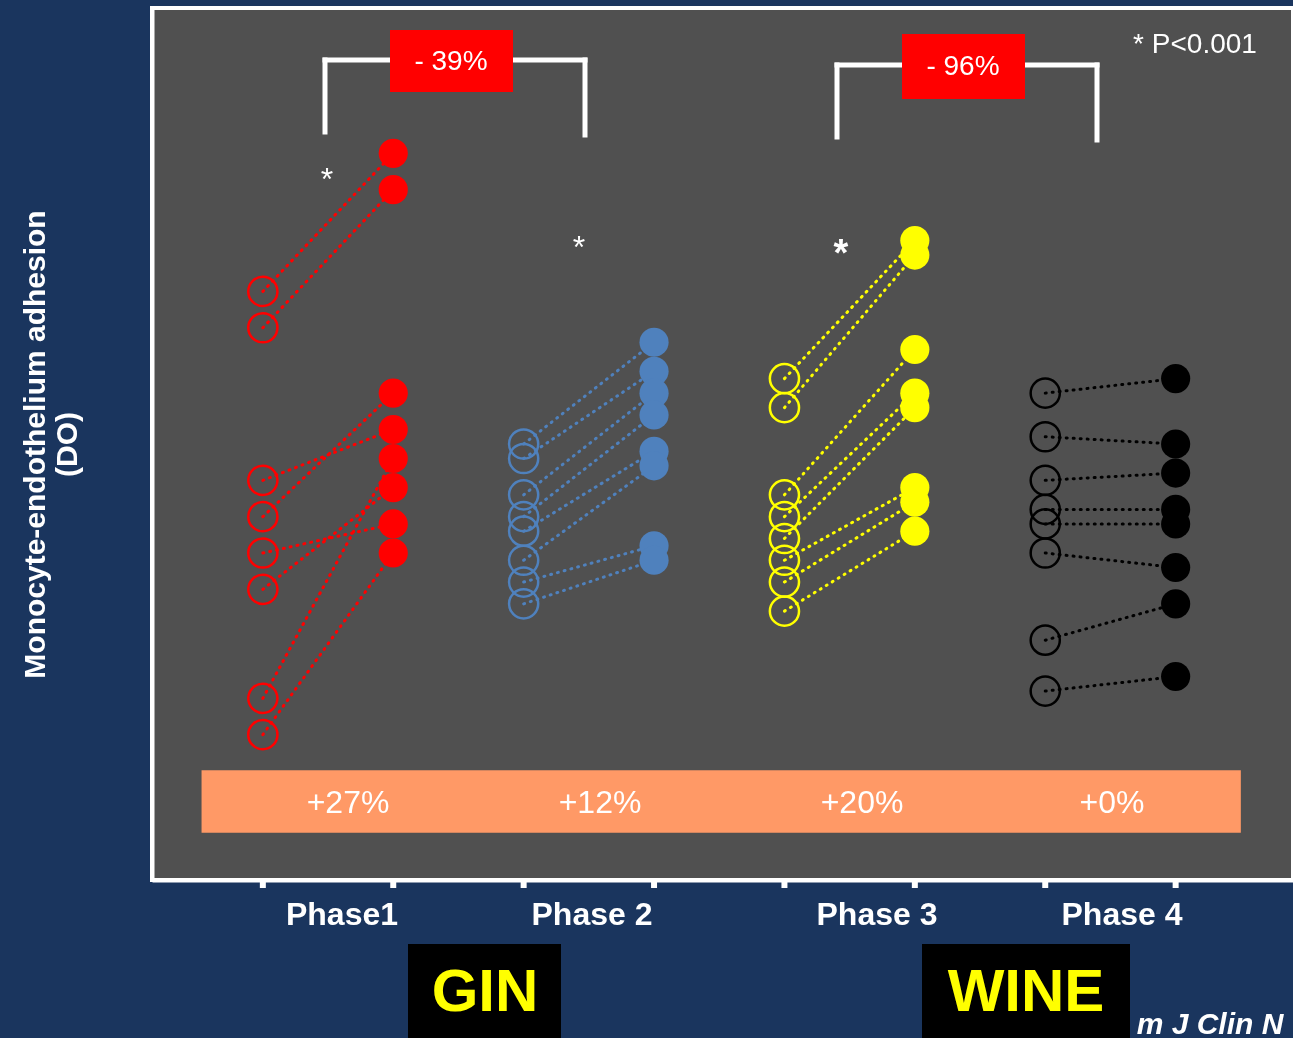 Image resolution: width=1293 pixels, height=1038 pixels. What do you see at coordinates (342, 914) in the screenshot?
I see `text: Phase1` at bounding box center [342, 914].